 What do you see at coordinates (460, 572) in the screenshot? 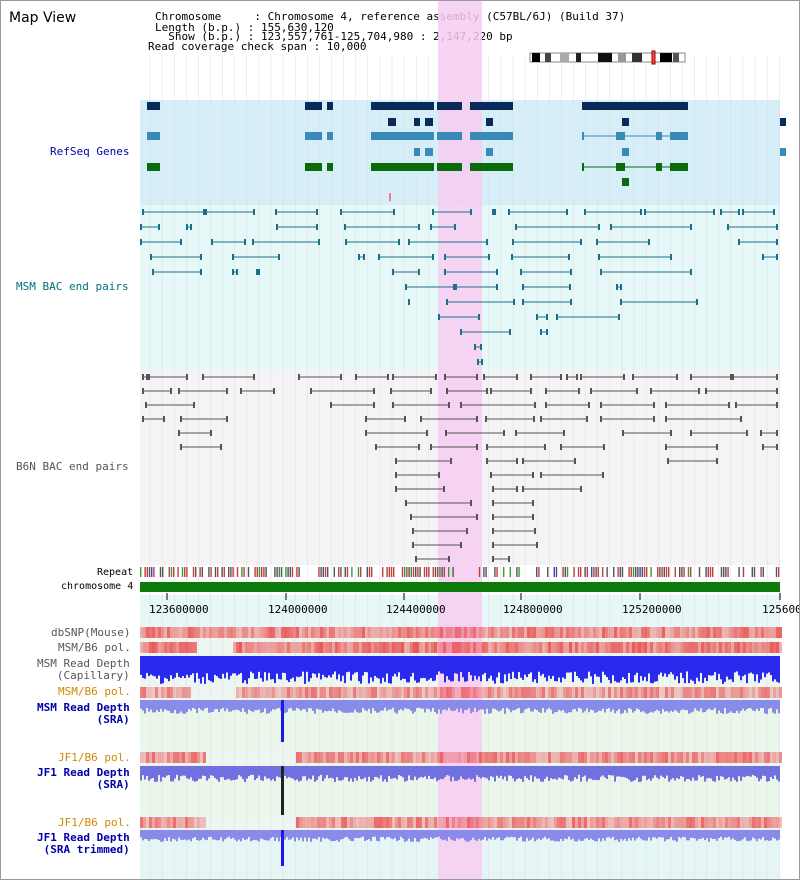
I see `repeat-track` at bounding box center [460, 572].